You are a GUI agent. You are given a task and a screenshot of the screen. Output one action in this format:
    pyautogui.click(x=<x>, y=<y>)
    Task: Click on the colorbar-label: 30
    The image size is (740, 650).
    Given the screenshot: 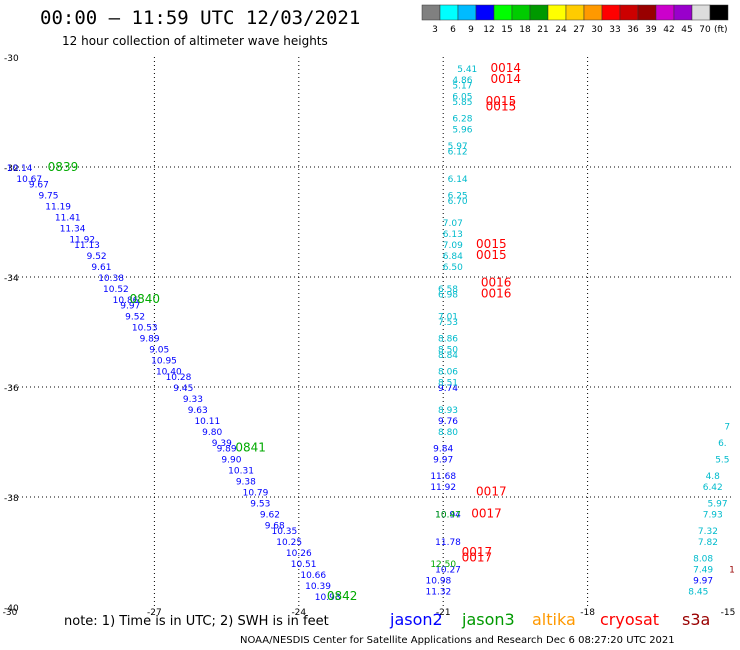 What is the action you would take?
    pyautogui.click(x=597, y=30)
    